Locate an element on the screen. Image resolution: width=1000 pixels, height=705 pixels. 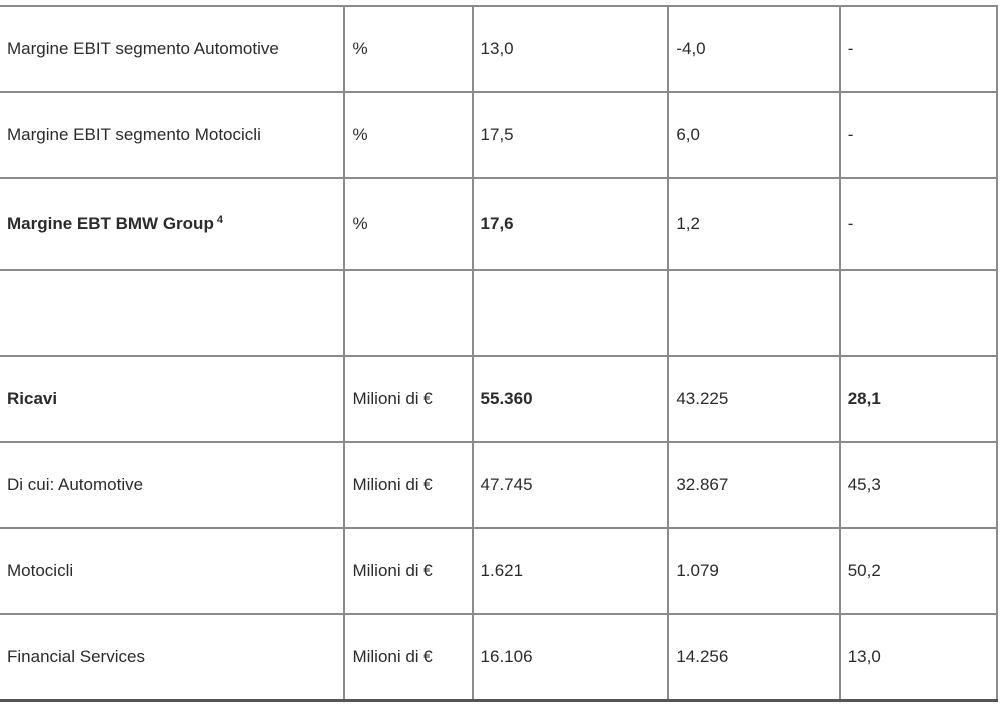
metric-label-cell: Ricavi is located at coordinates (173, 399).